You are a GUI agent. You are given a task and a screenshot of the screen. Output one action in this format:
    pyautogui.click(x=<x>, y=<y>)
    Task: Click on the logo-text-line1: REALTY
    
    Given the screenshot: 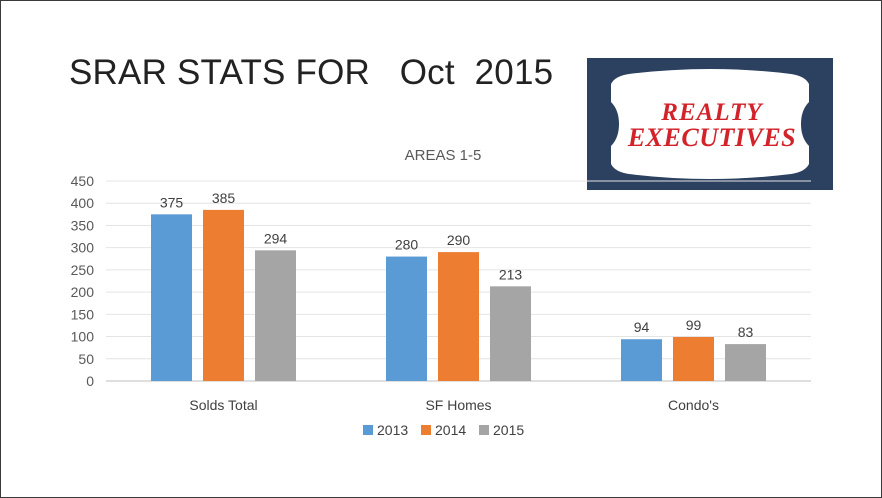 What is the action you would take?
    pyautogui.click(x=712, y=112)
    